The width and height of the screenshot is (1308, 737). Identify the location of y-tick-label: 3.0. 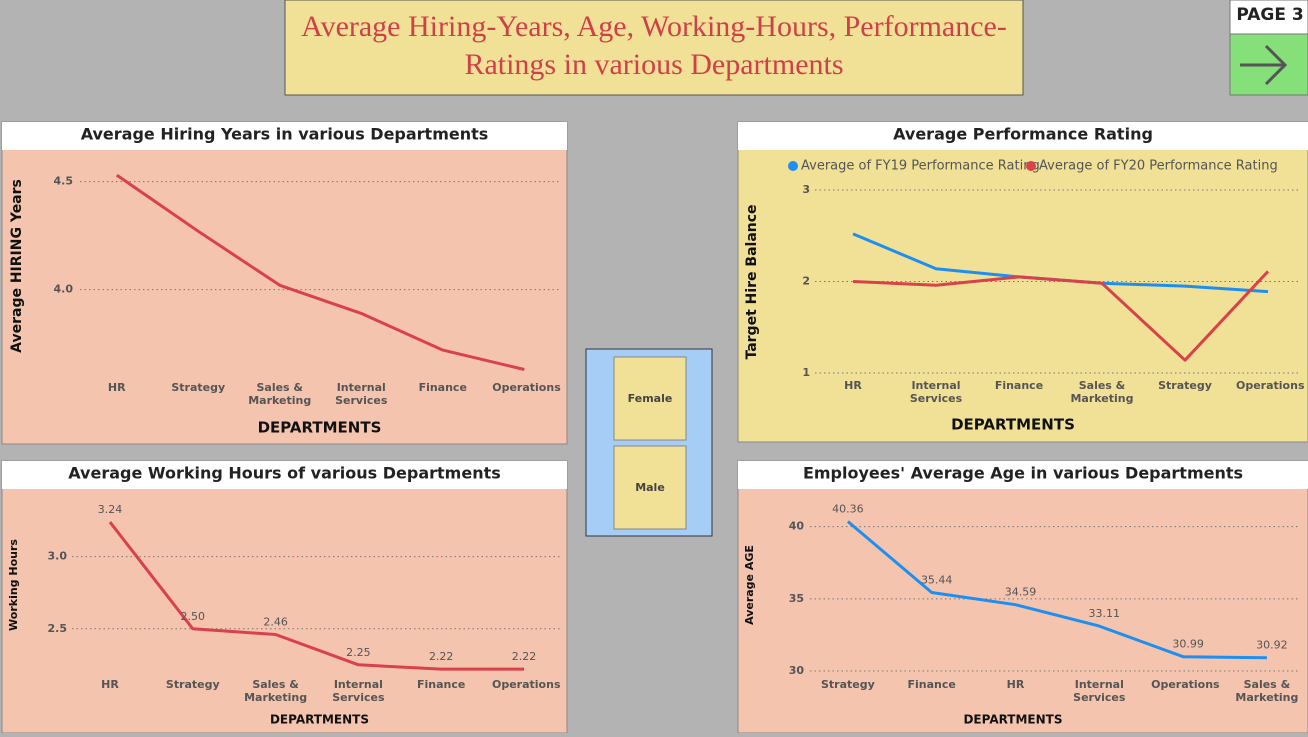
(58, 556).